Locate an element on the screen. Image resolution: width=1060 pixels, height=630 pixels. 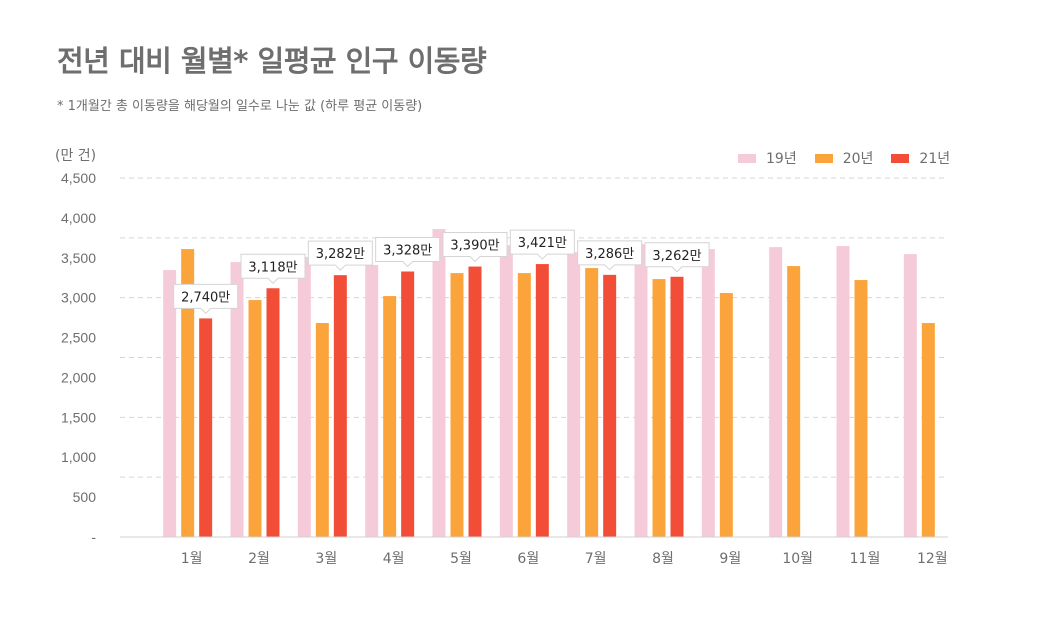
bar-20년-11월 is located at coordinates (861, 408).